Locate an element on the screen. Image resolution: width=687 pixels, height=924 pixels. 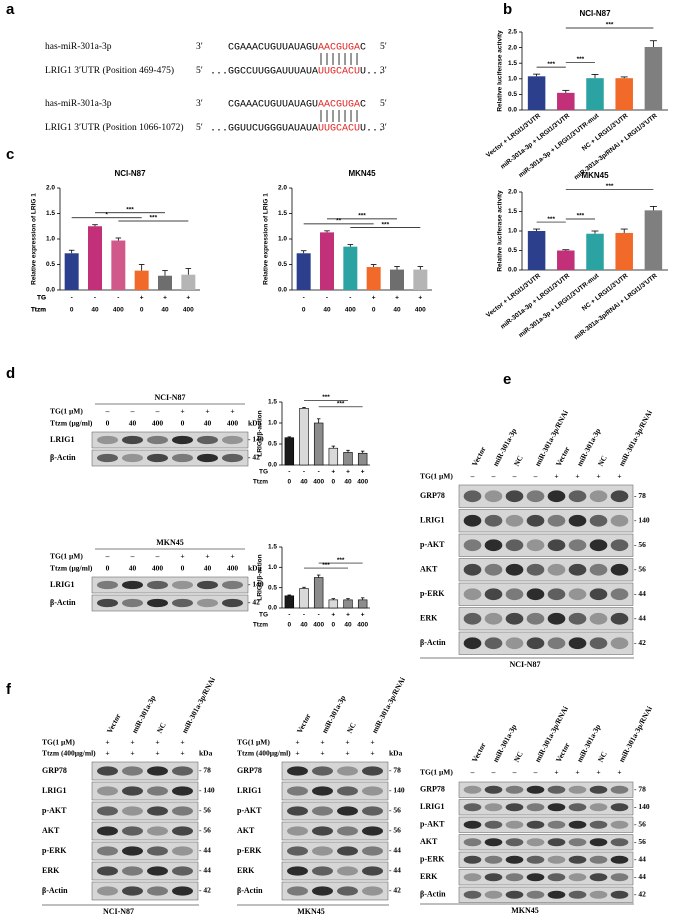
x-tick-label: 400 is located at coordinates (362, 482).